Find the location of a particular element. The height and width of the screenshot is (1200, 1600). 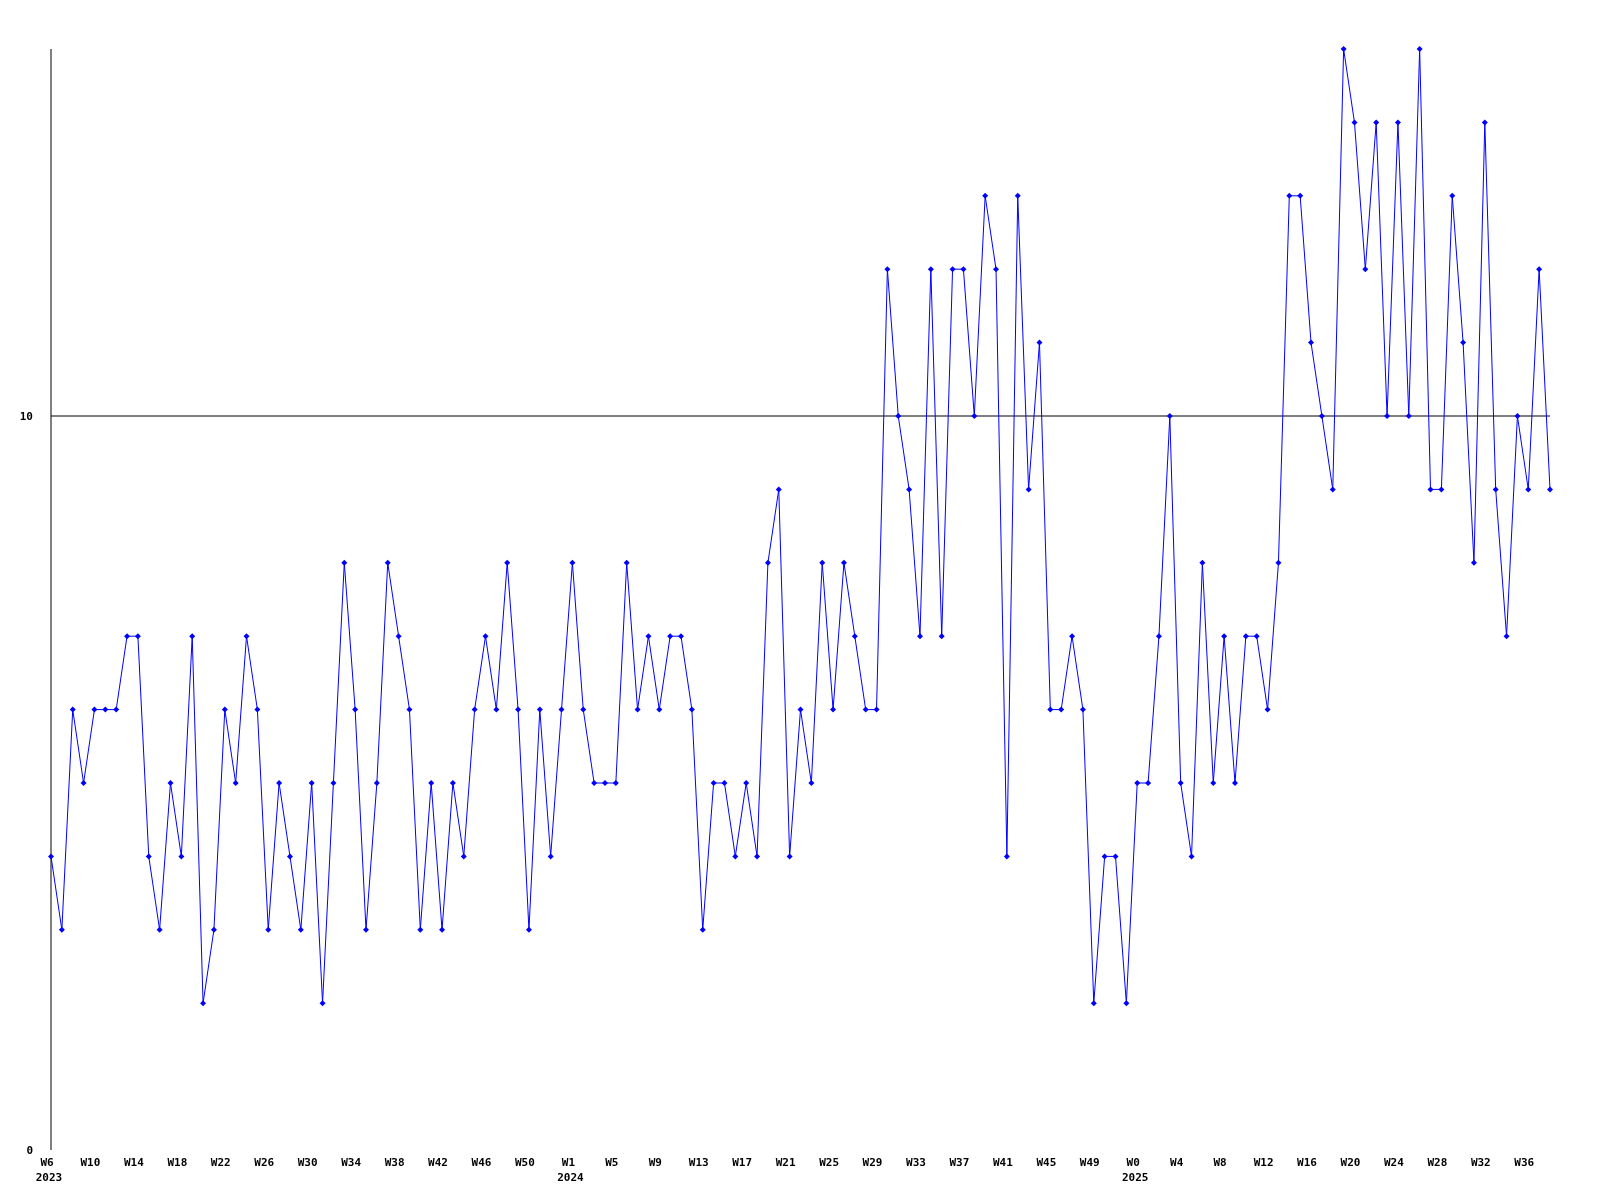

x-tick-label: W10 is located at coordinates (90, 1162).